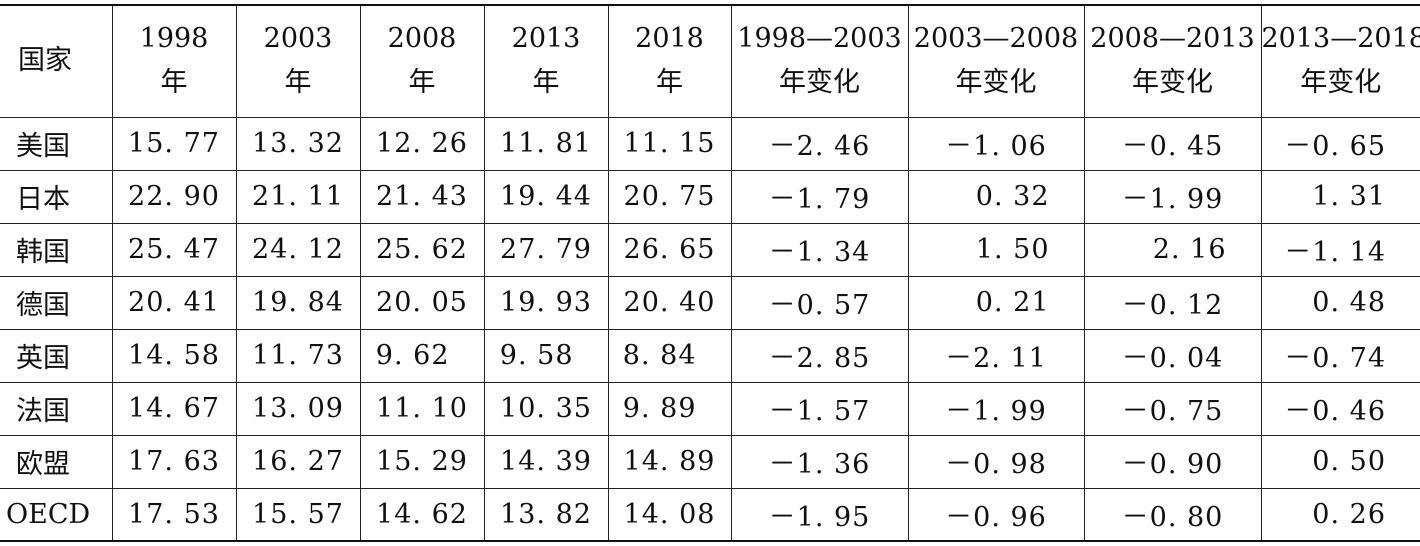 The image size is (1420, 546). Describe the element at coordinates (422, 461) in the screenshot. I see `value-cell: 15. 29` at that location.